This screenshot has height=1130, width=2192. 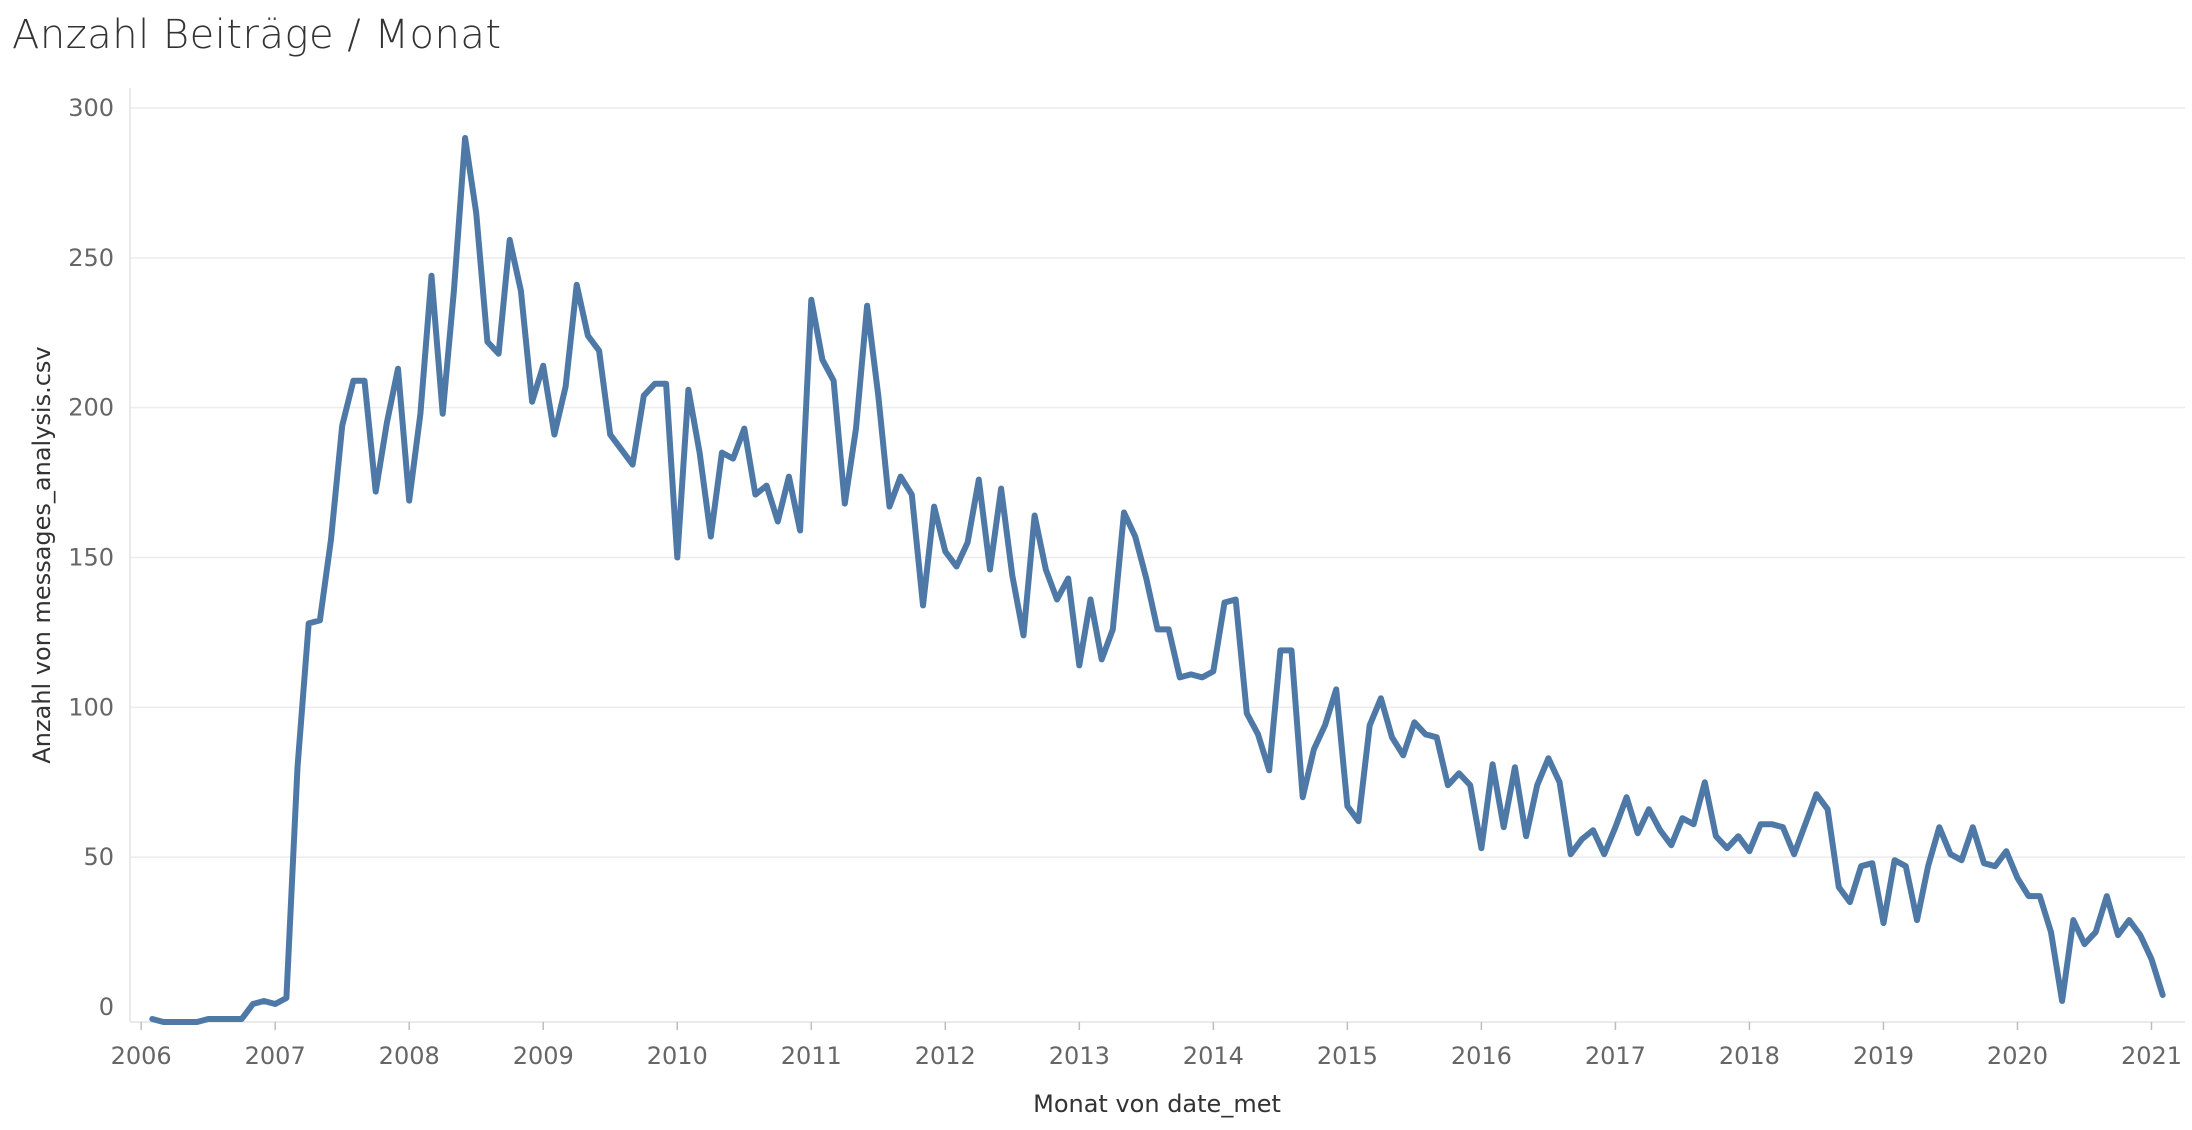 What do you see at coordinates (811, 1056) in the screenshot?
I see `x-tick-label: 2011` at bounding box center [811, 1056].